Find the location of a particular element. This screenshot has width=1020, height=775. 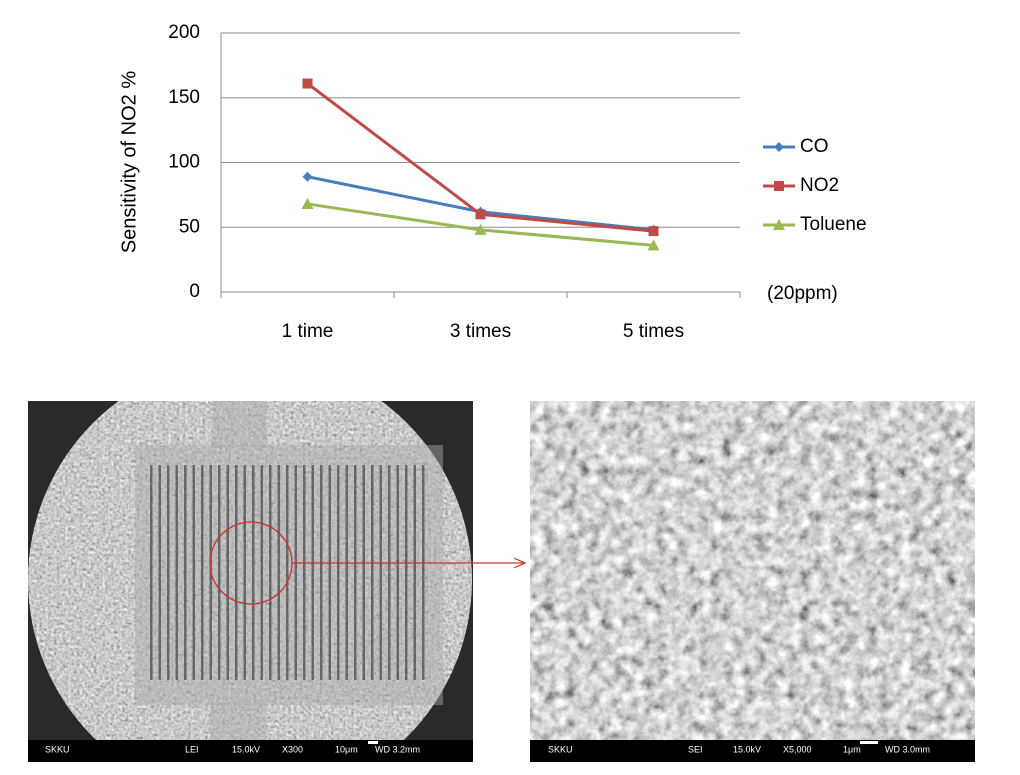

image-info: WD 3.0mm is located at coordinates (907, 749).